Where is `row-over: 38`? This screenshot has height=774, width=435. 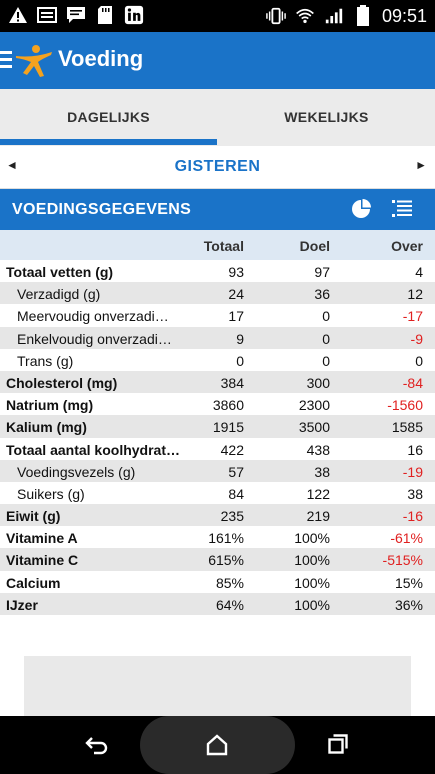 row-over: 38 is located at coordinates (415, 493).